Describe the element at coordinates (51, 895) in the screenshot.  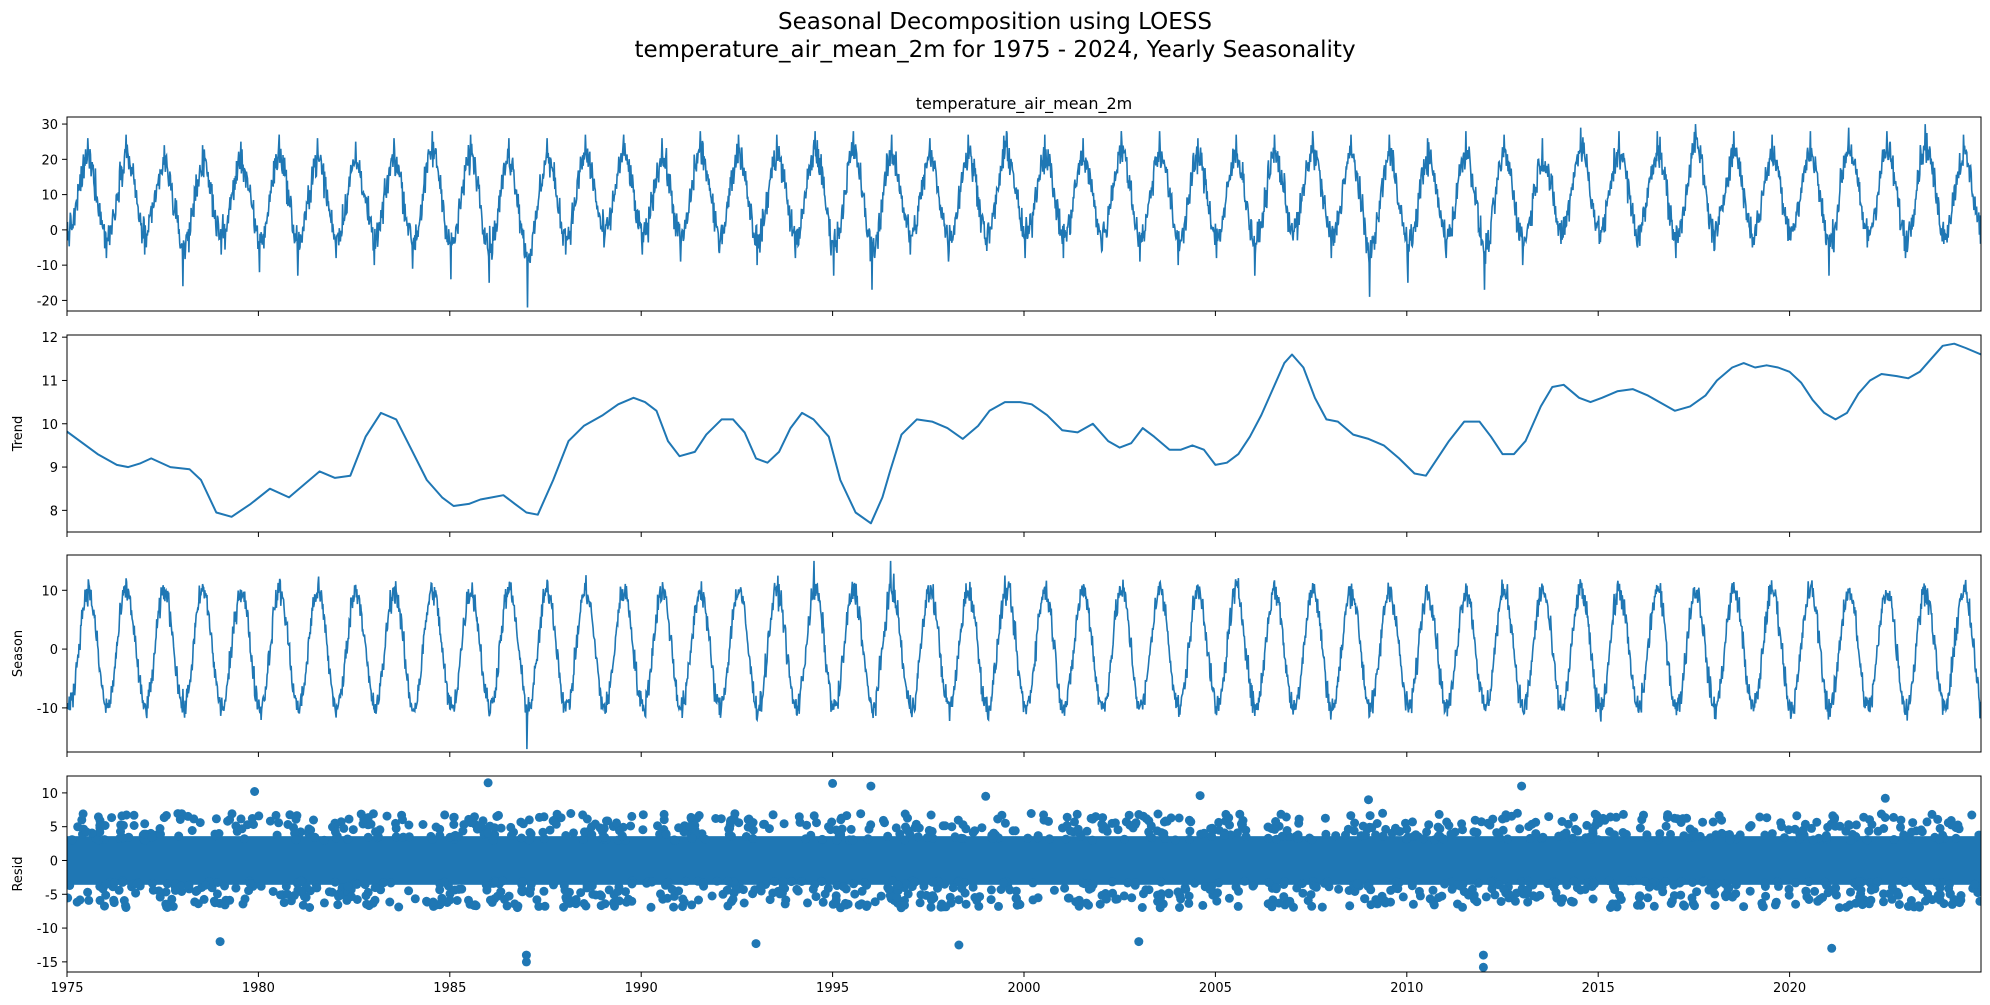
I see `y-tick-label: -5` at that location.